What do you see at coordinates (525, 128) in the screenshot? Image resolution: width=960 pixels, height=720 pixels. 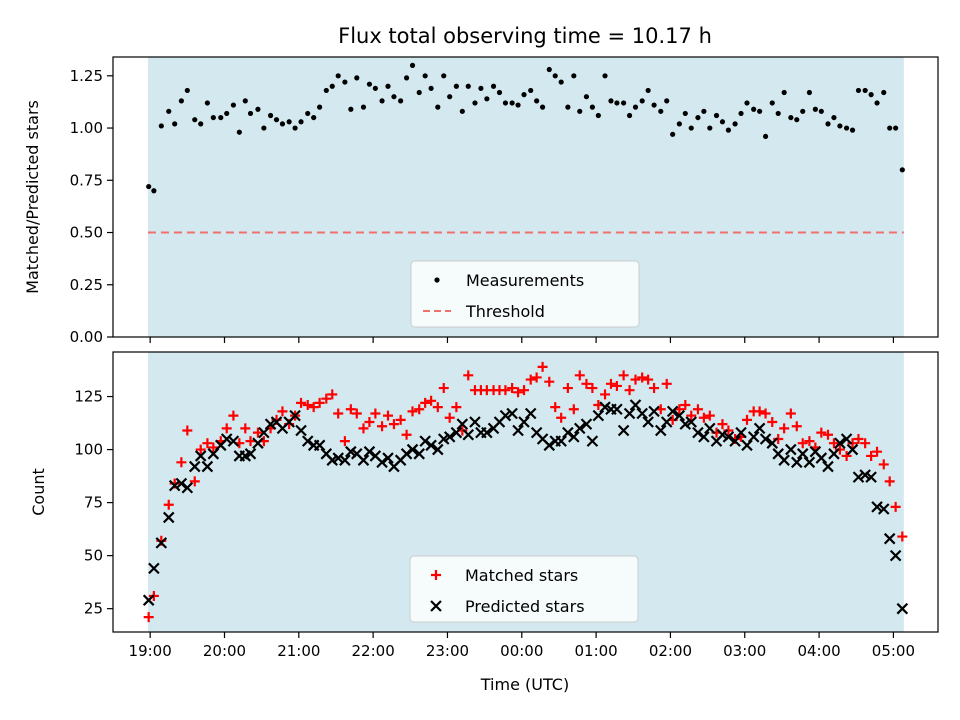 I see `series-measurements` at bounding box center [525, 128].